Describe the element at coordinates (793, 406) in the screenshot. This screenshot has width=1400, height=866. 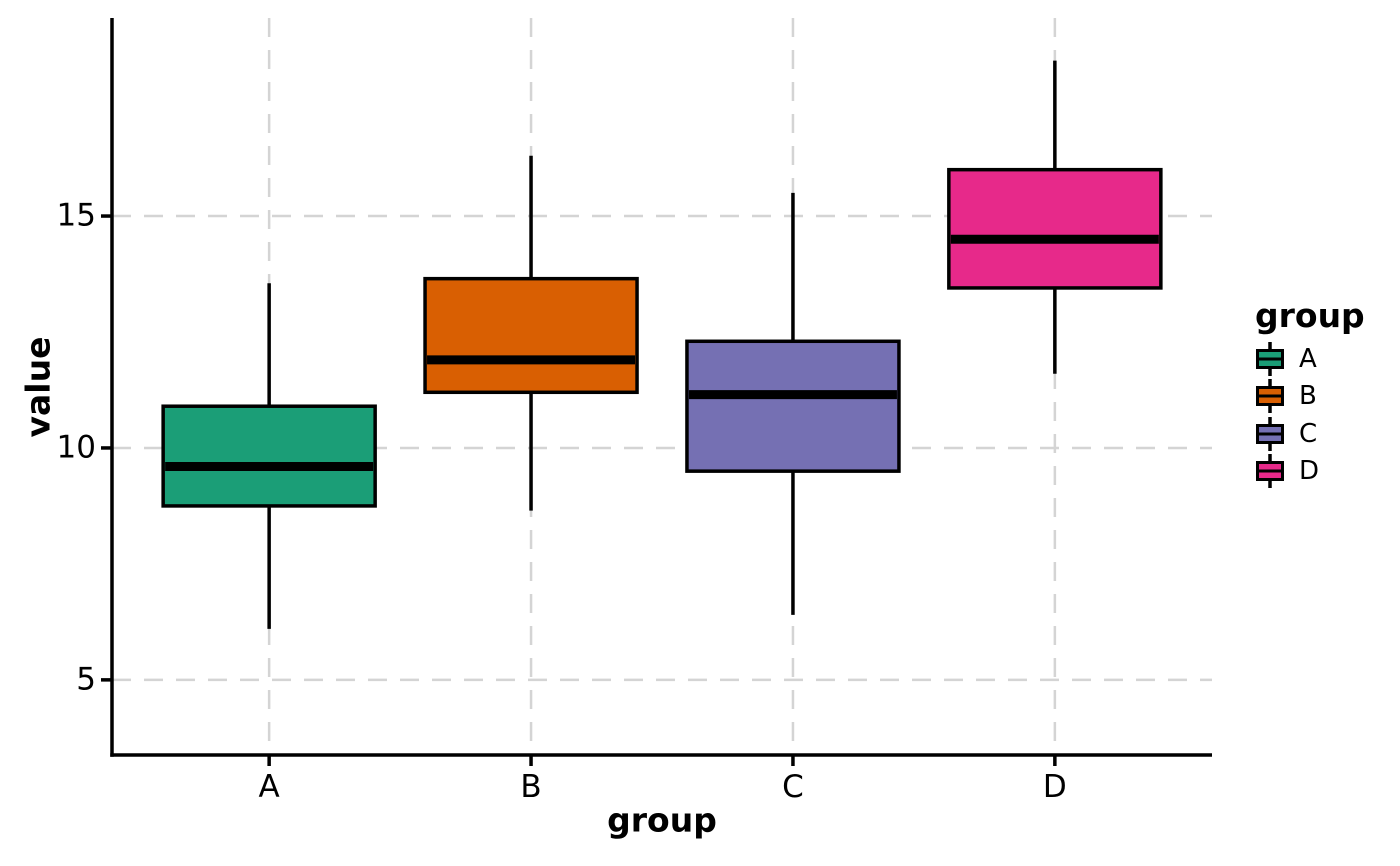
I see `box-C` at that location.